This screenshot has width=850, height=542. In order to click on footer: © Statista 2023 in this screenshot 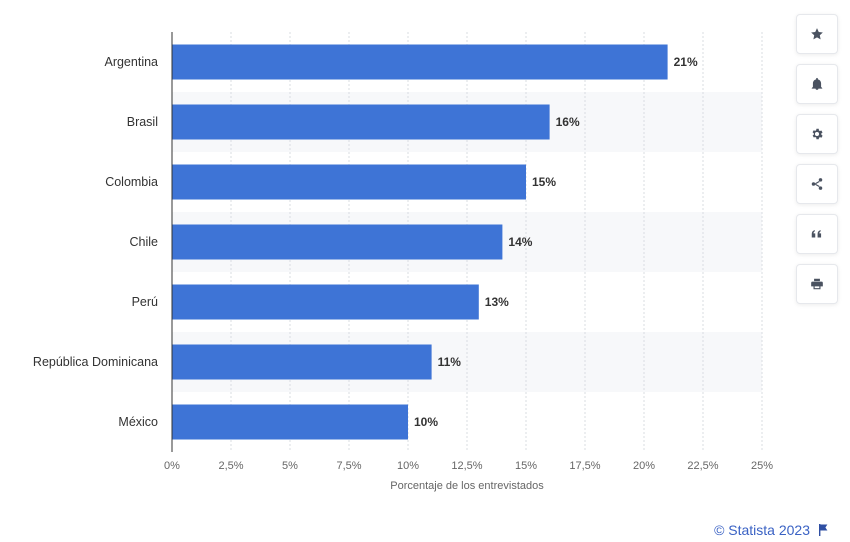, I will do `click(771, 530)`.